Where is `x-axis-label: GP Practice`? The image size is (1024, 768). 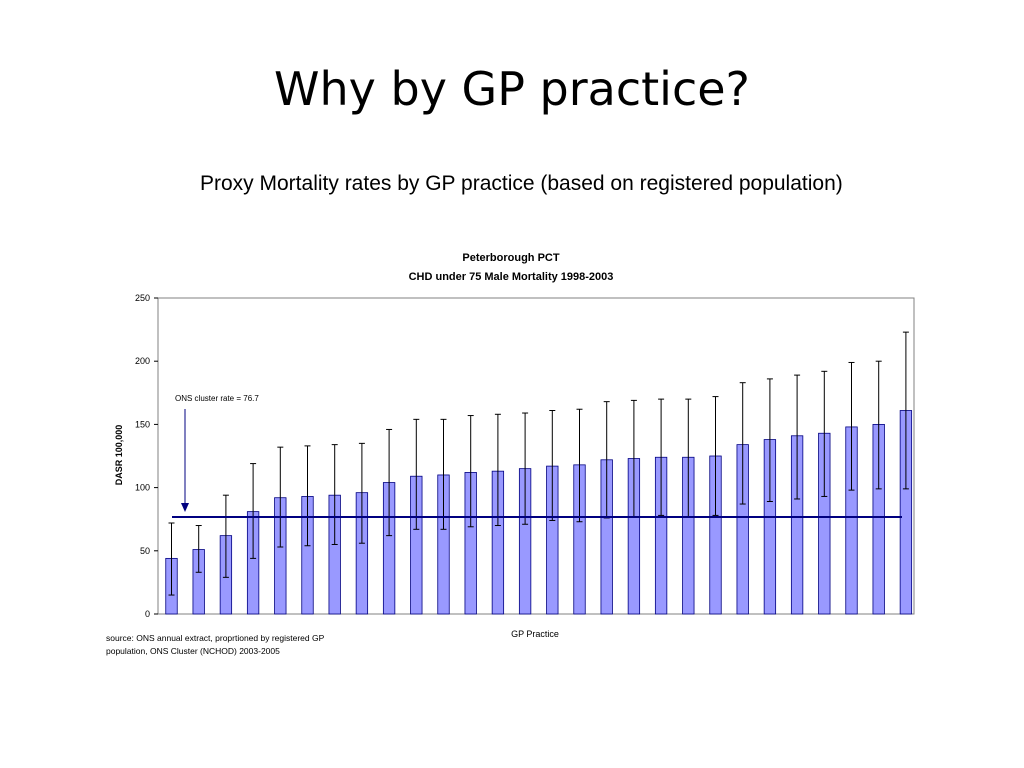 x-axis-label: GP Practice is located at coordinates (535, 634).